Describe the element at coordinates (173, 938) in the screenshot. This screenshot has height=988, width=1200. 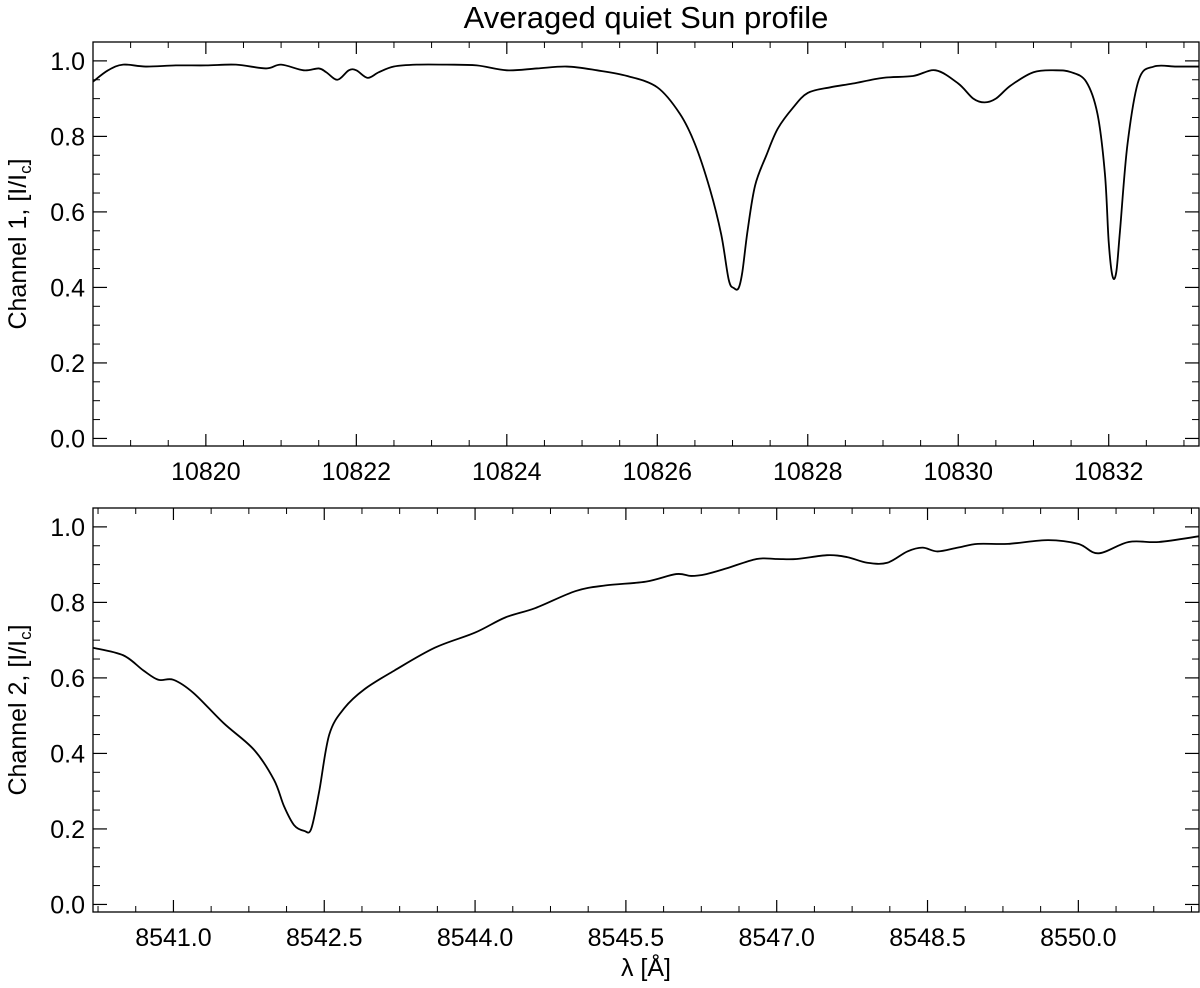
I see `x-tick-label: 8541.0` at that location.